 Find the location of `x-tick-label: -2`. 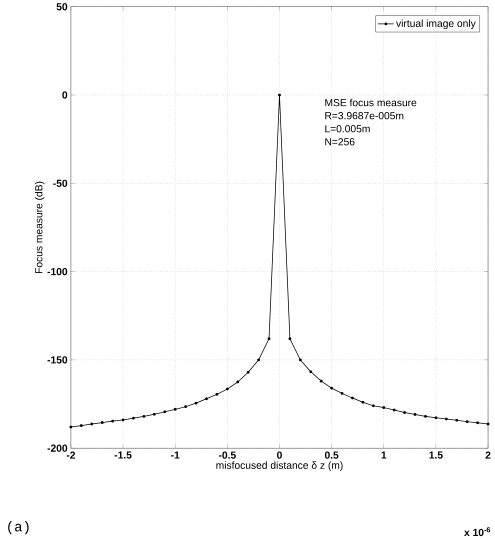

x-tick-label: -2 is located at coordinates (71, 455).